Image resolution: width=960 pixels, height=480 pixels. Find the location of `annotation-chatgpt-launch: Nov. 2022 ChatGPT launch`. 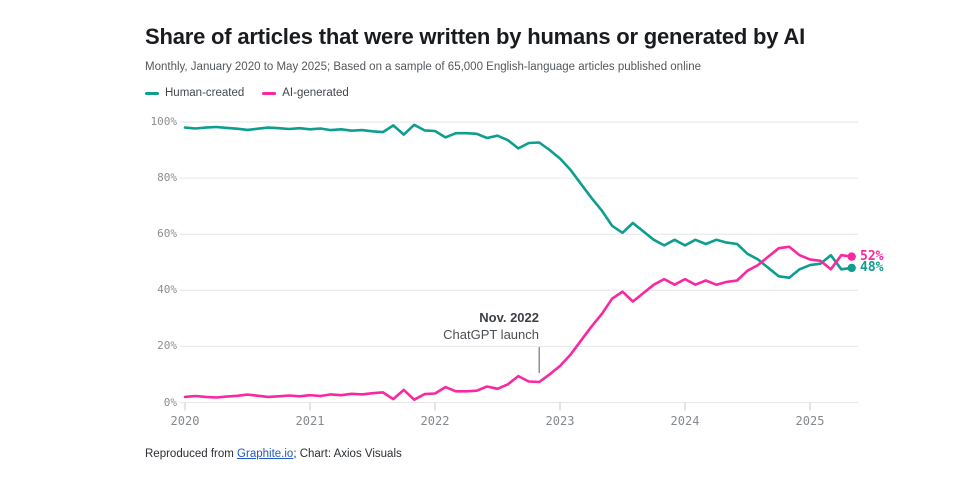

annotation-chatgpt-launch: Nov. 2022 ChatGPT launch is located at coordinates (491, 326).